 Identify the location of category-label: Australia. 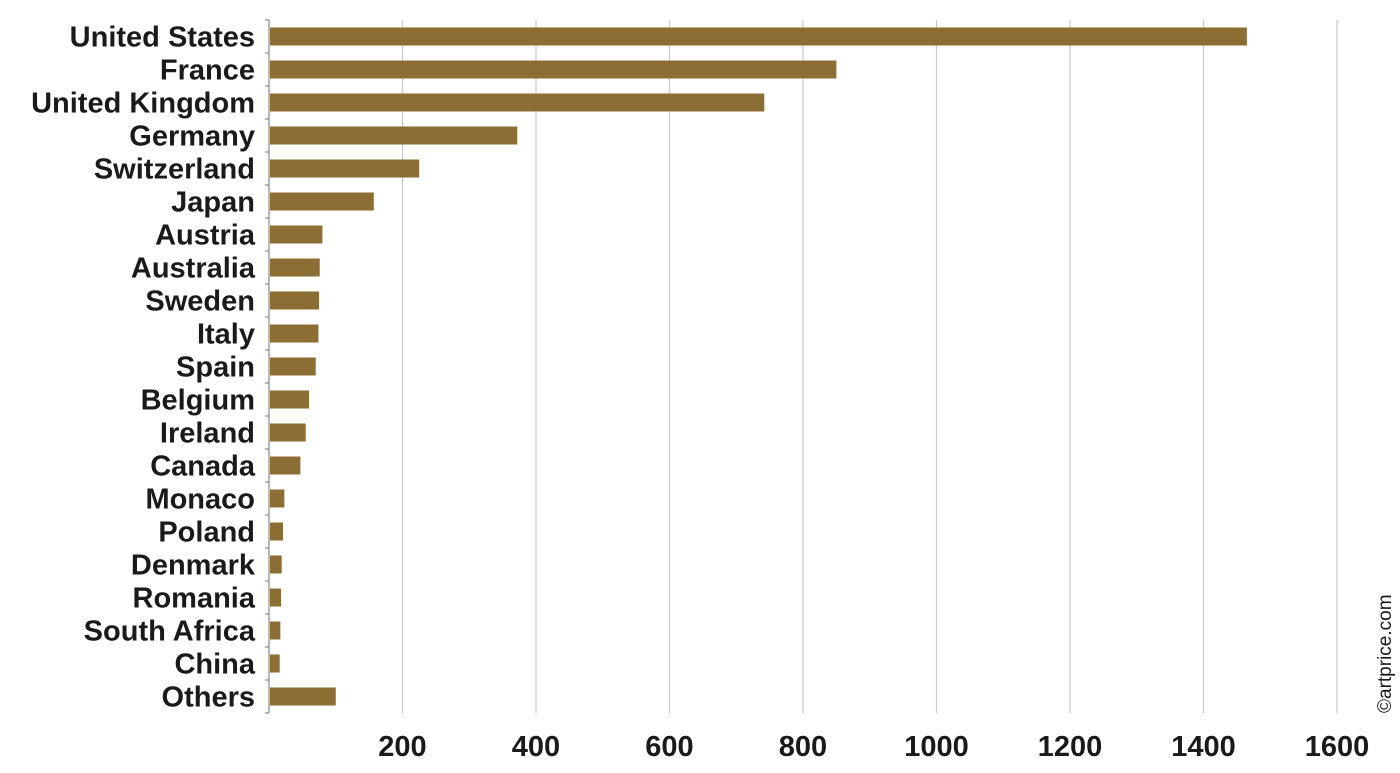
(193, 269).